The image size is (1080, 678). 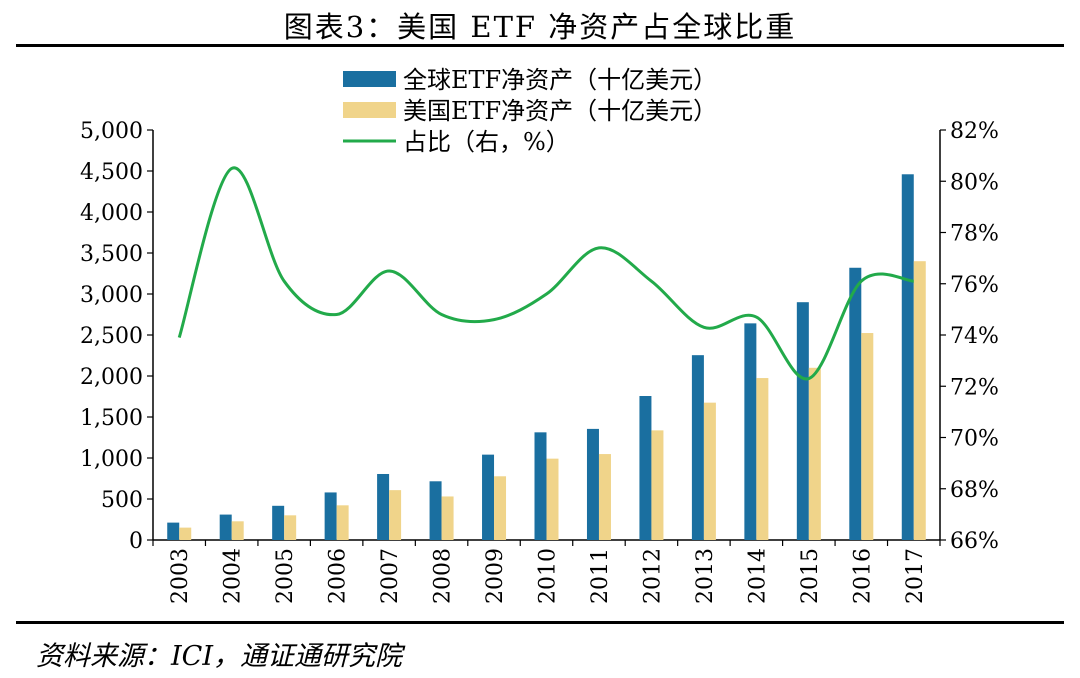 I want to click on legend-label-share: 占比（右，%）, so click(x=486, y=142).